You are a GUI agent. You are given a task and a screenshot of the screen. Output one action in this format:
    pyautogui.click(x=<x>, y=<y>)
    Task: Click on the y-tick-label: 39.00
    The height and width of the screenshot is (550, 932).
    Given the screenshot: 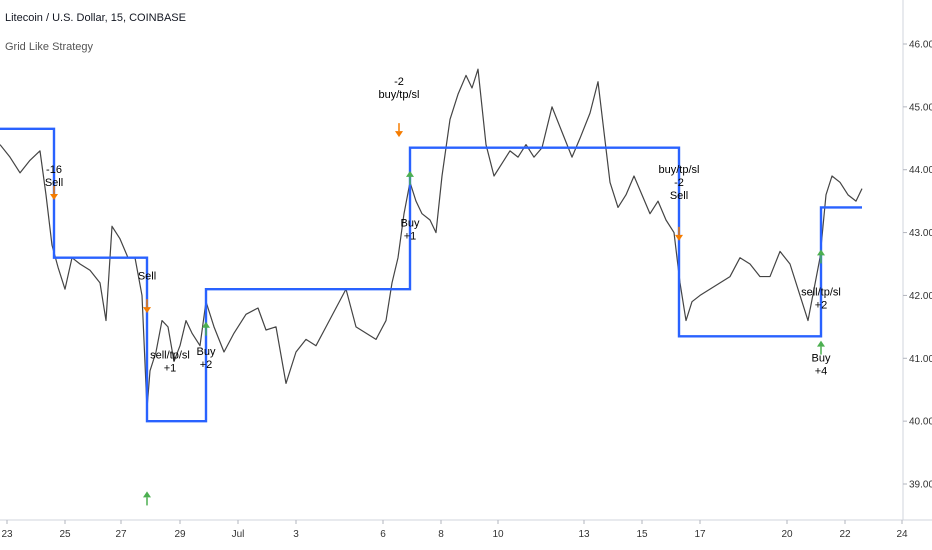 What is the action you would take?
    pyautogui.click(x=920, y=485)
    